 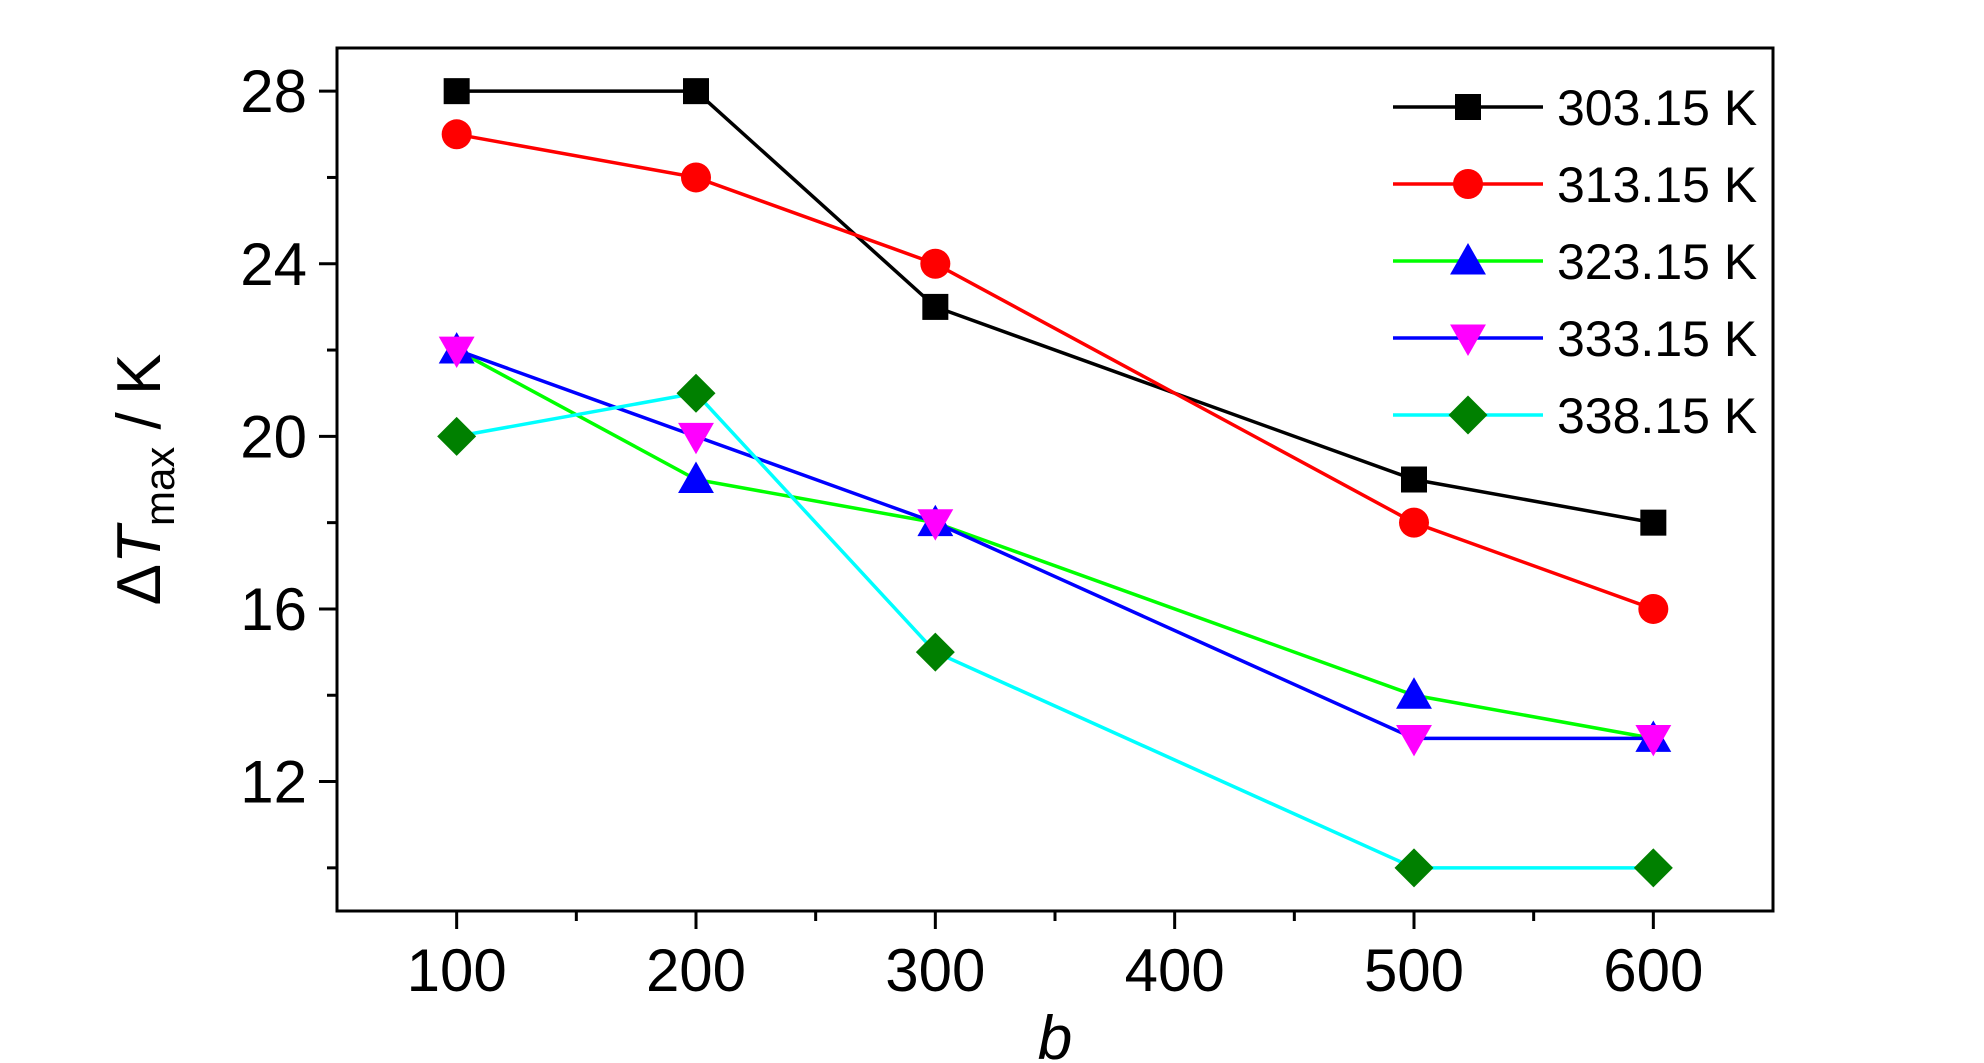 I want to click on legend-label: 303.15 K, so click(x=1657, y=108).